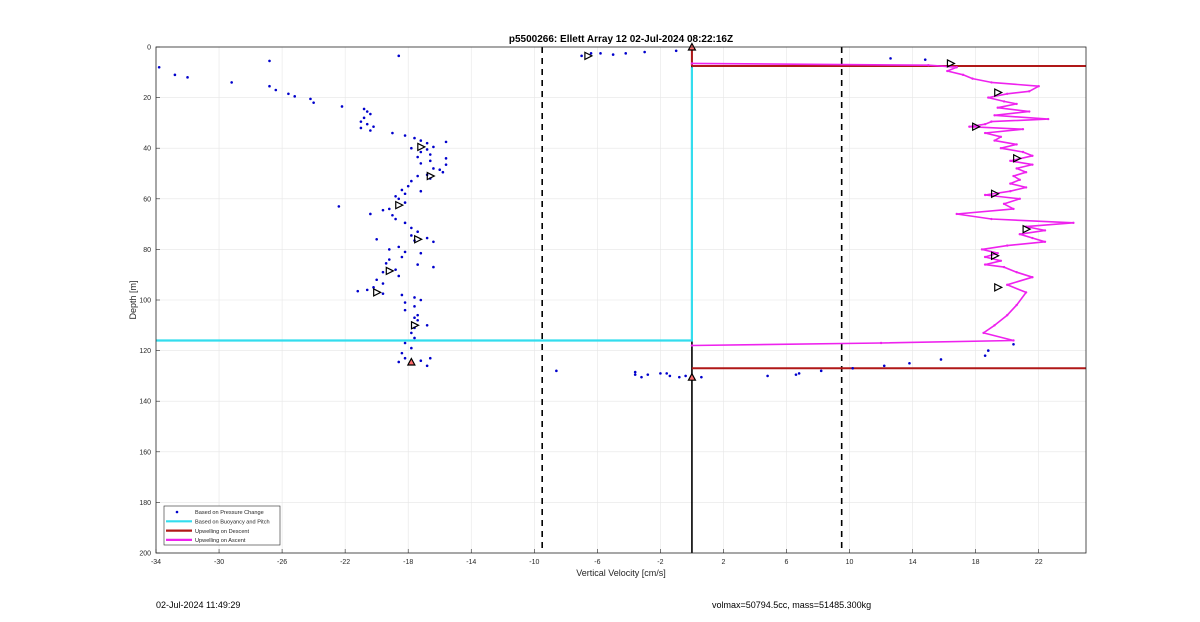 Image resolution: width=1200 pixels, height=622 pixels. Describe the element at coordinates (198, 605) in the screenshot. I see `footer-timestamp: 02-Jul-2024 11:49:29` at that location.